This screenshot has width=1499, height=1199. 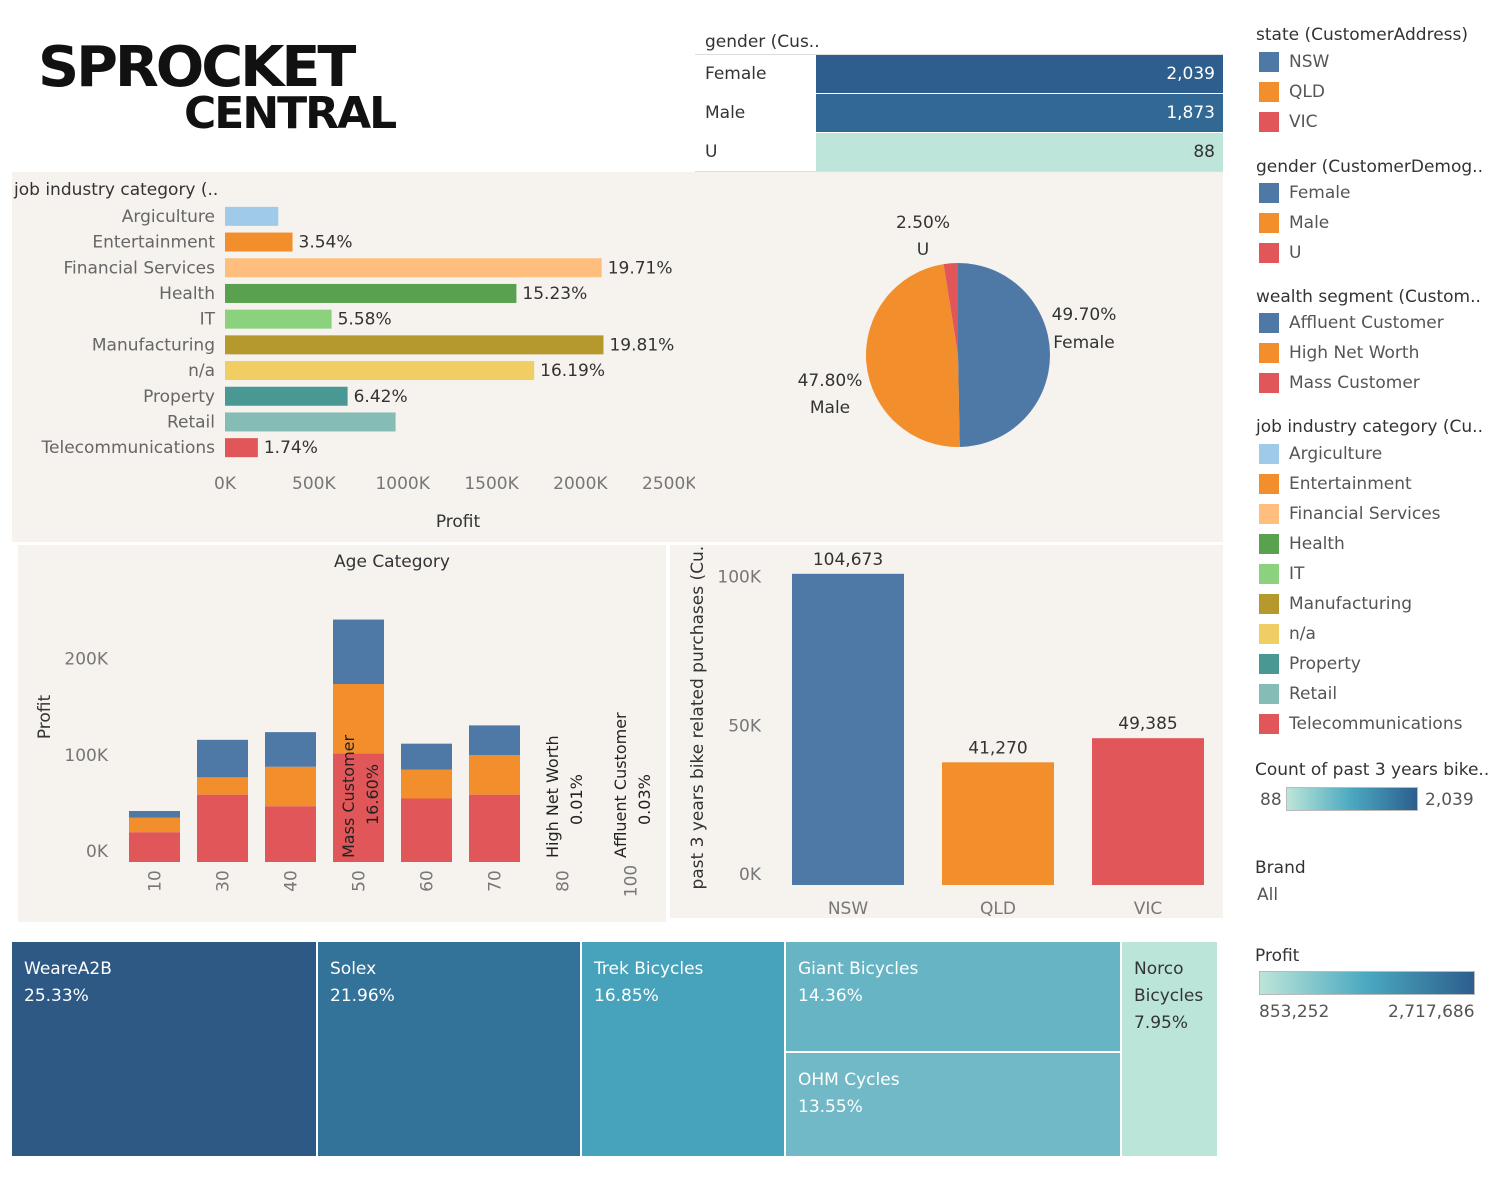 What do you see at coordinates (913, 355) in the screenshot?
I see `pie-slice` at bounding box center [913, 355].